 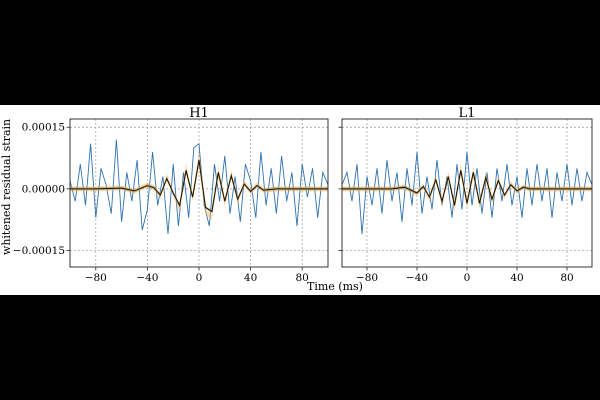 I want to click on waveform-median-line-l1, so click(x=467, y=188).